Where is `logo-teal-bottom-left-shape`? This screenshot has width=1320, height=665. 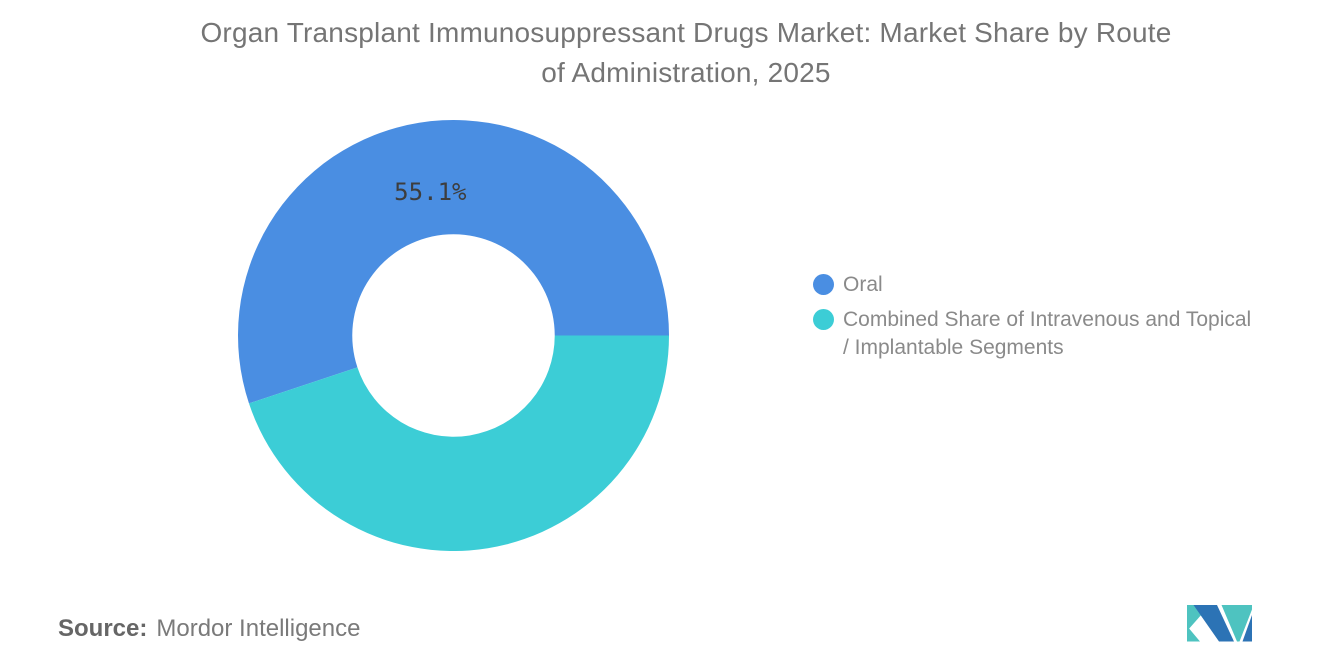
logo-teal-bottom-left-shape is located at coordinates (1193, 634).